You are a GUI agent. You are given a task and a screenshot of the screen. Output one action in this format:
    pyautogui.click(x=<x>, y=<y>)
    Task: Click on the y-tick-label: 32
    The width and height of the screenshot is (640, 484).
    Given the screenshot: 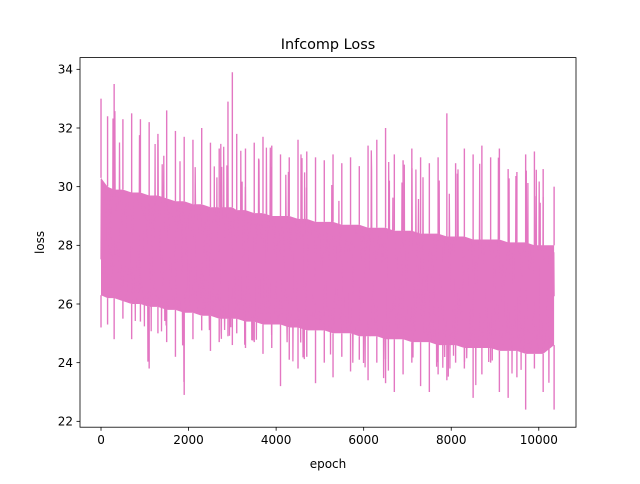 What is the action you would take?
    pyautogui.click(x=65, y=128)
    